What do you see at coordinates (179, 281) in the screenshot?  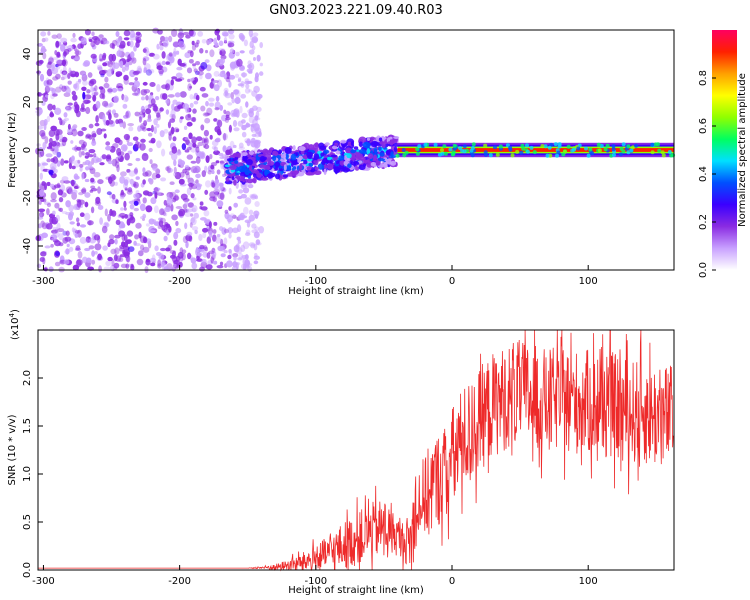 I see `spectrogram-x-tick-label: -200` at bounding box center [179, 281].